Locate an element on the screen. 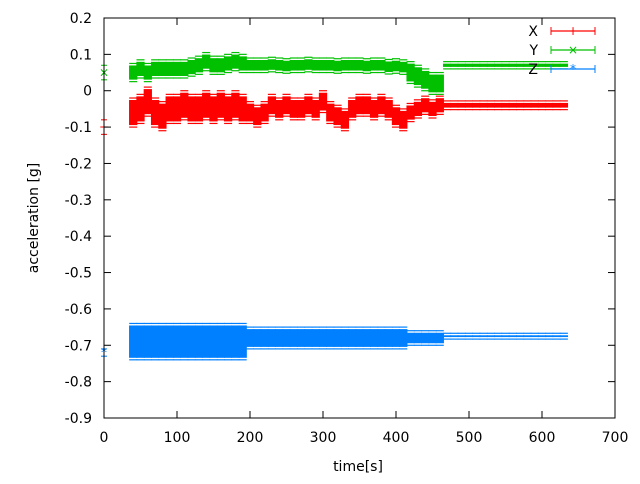 The width and height of the screenshot is (640, 484). series-x: + is located at coordinates (334, 110).